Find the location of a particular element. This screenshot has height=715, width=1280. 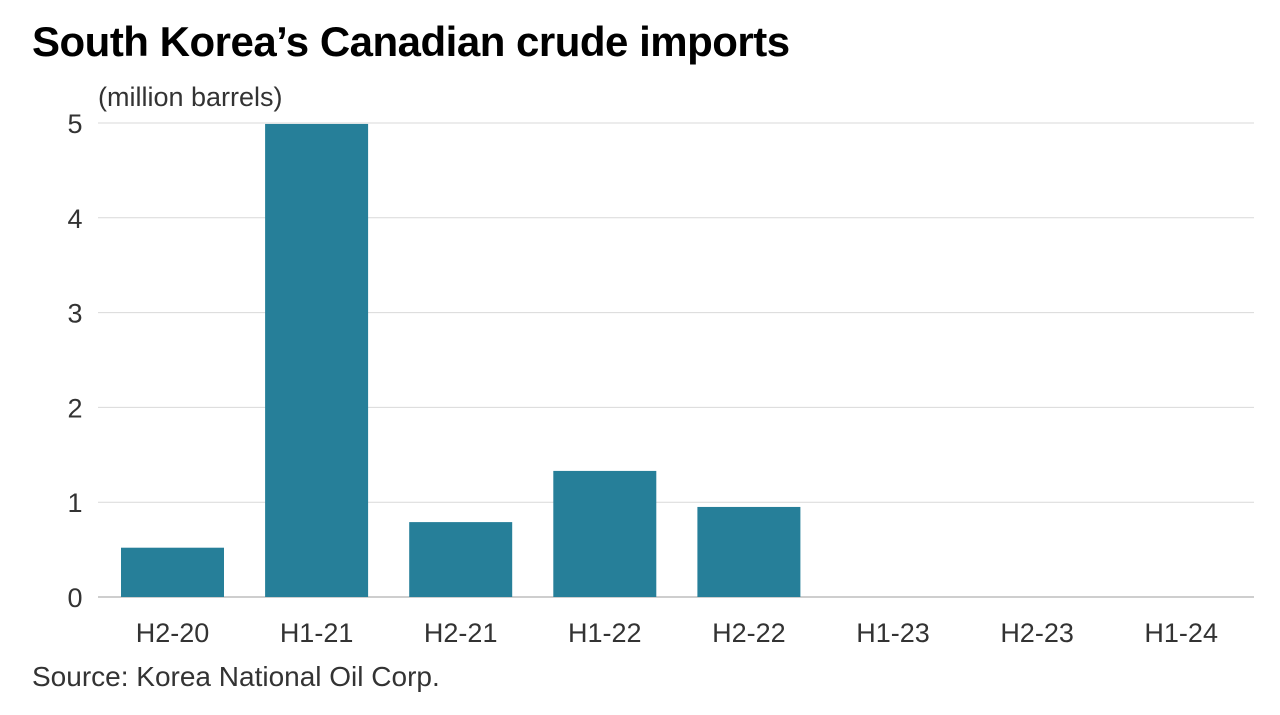

source-note: Source: Korea National Oil Corp. is located at coordinates (236, 676).